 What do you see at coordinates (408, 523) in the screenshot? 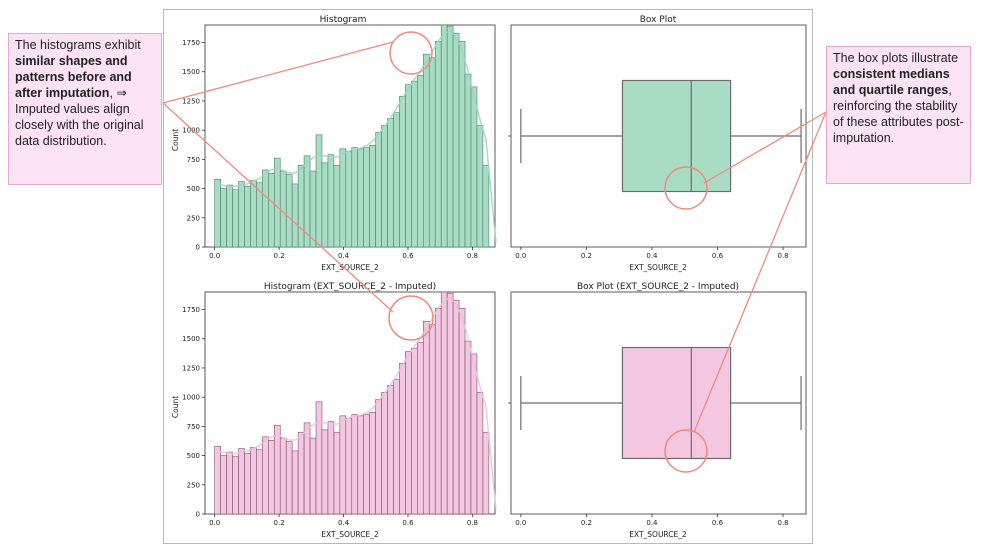
I see `hist-bottom-x-tick-label: 0.6` at bounding box center [408, 523].